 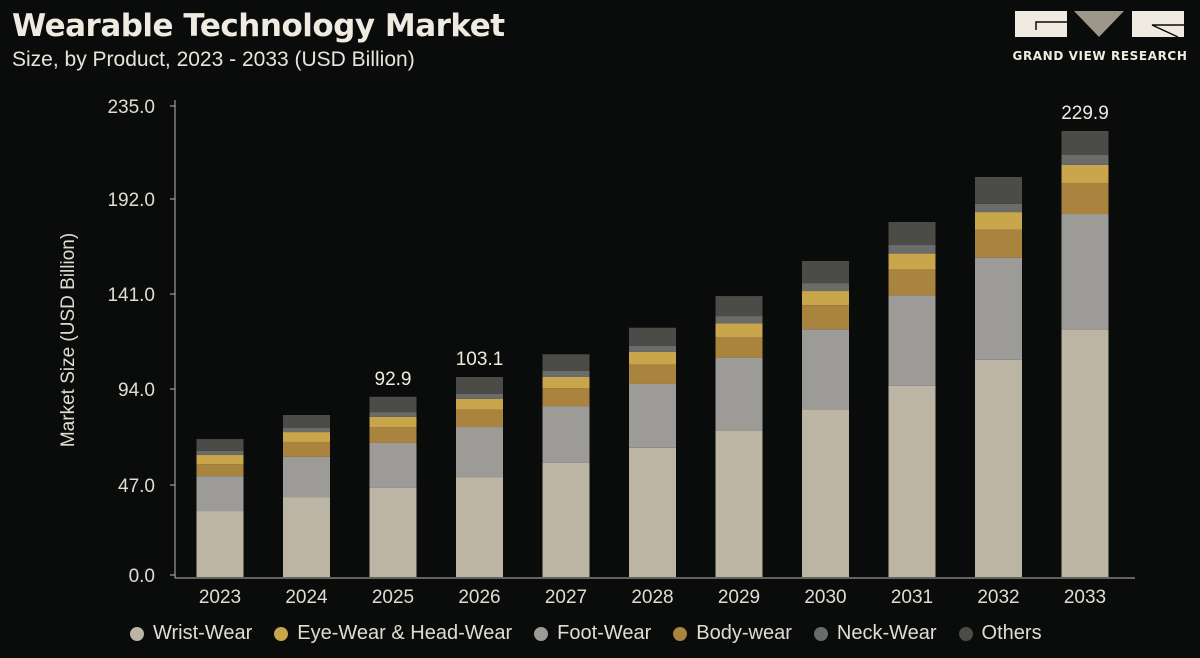 What do you see at coordinates (393, 379) in the screenshot?
I see `data-label: 92.9` at bounding box center [393, 379].